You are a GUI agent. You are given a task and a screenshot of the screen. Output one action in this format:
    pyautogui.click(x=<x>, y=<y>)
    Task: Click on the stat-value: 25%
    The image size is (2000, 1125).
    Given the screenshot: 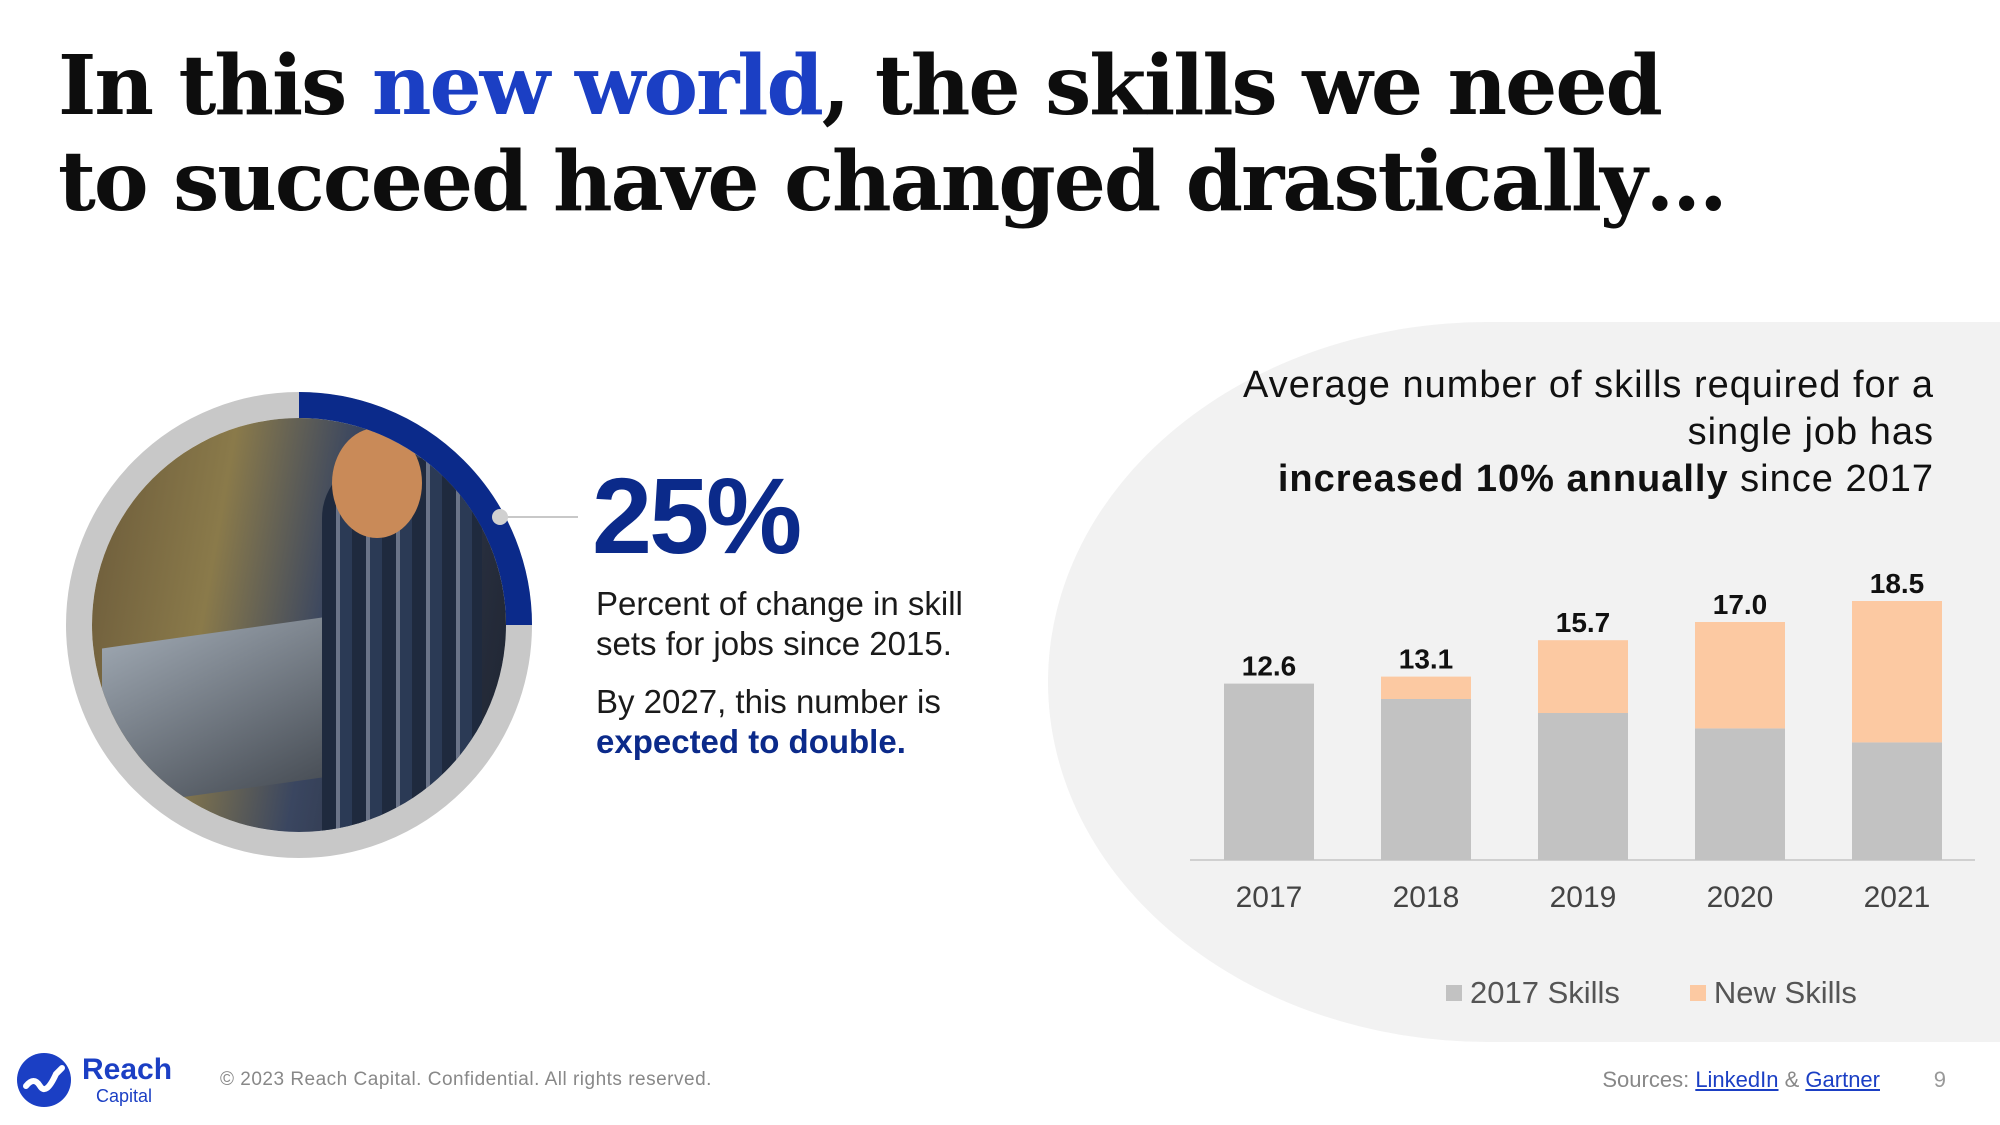 What is the action you would take?
    pyautogui.click(x=697, y=515)
    